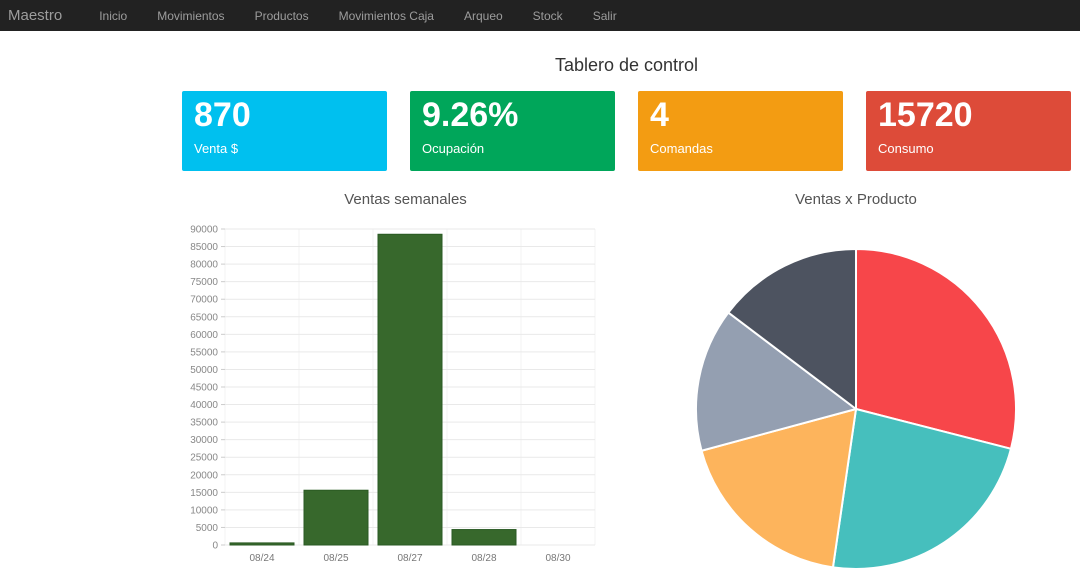 Image resolution: width=1080 pixels, height=579 pixels. Describe the element at coordinates (626, 65) in the screenshot. I see `page-title: Tablero de control` at that location.